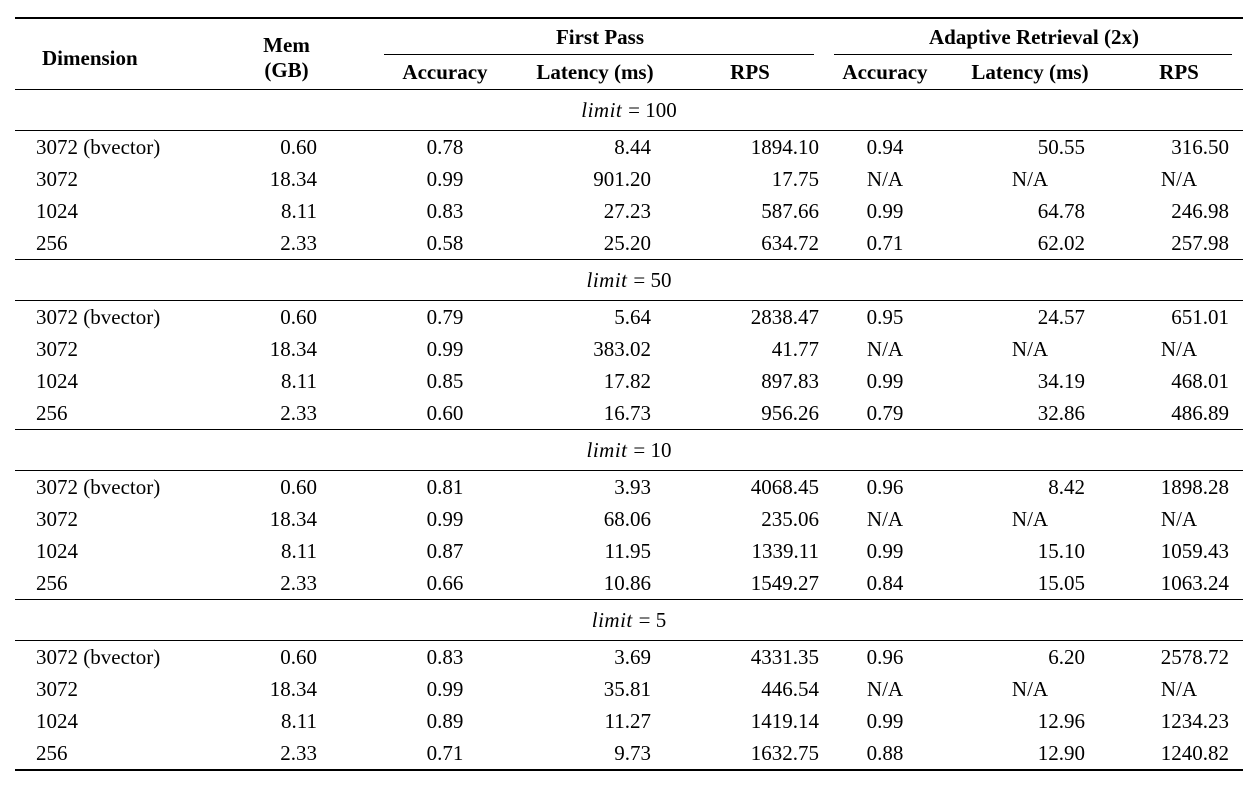  I want to click on section-title-row: limit = 5, so click(629, 620).